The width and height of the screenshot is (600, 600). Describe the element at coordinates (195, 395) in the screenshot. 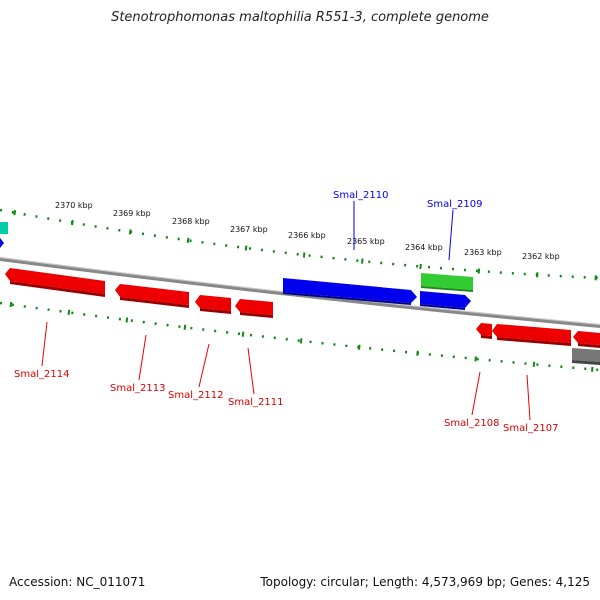

I see `gene-label-smal-2112: Smal_2112` at that location.